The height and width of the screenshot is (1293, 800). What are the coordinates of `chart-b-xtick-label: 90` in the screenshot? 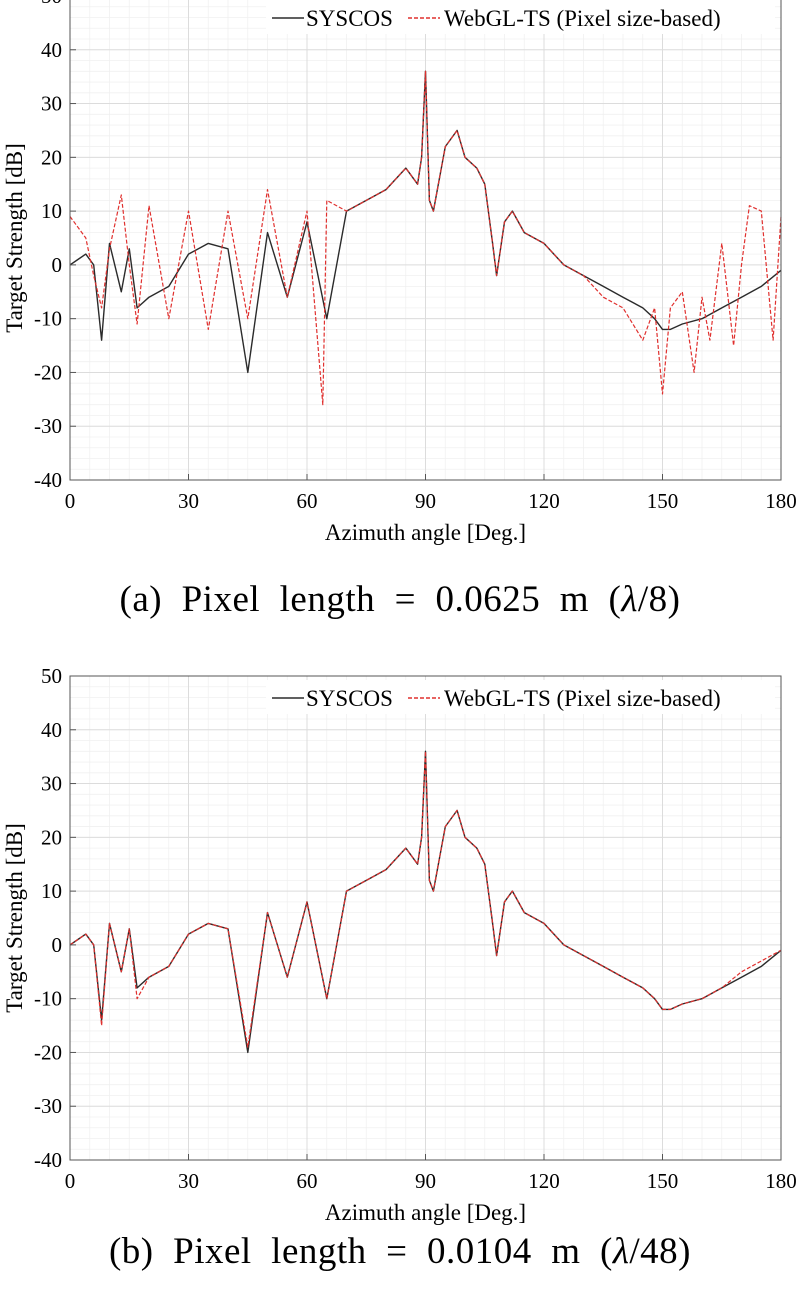 It's located at (425, 1181).